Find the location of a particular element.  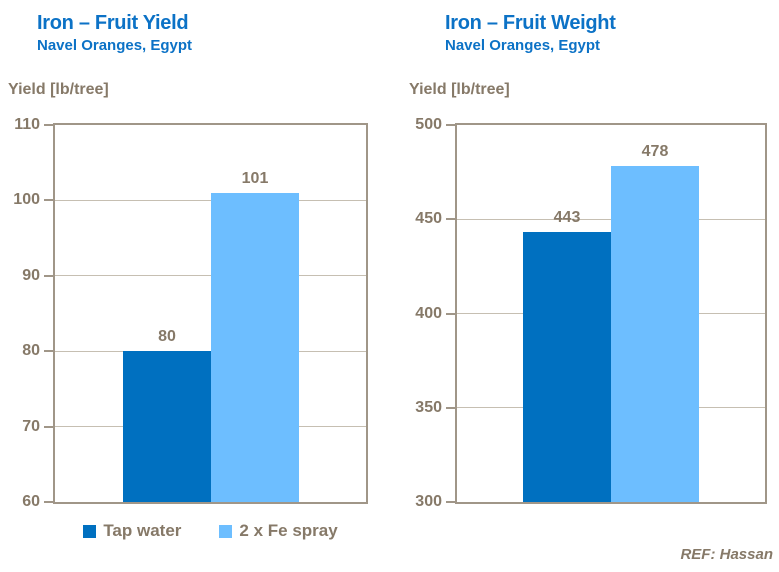

y-tick-label: 300 is located at coordinates (428, 501).